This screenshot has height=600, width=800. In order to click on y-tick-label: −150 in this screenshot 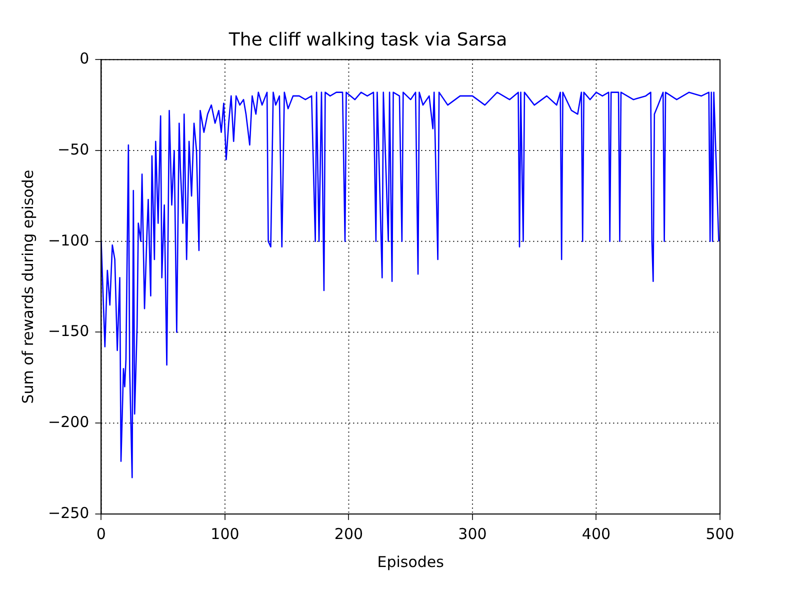, I will do `click(69, 331)`.